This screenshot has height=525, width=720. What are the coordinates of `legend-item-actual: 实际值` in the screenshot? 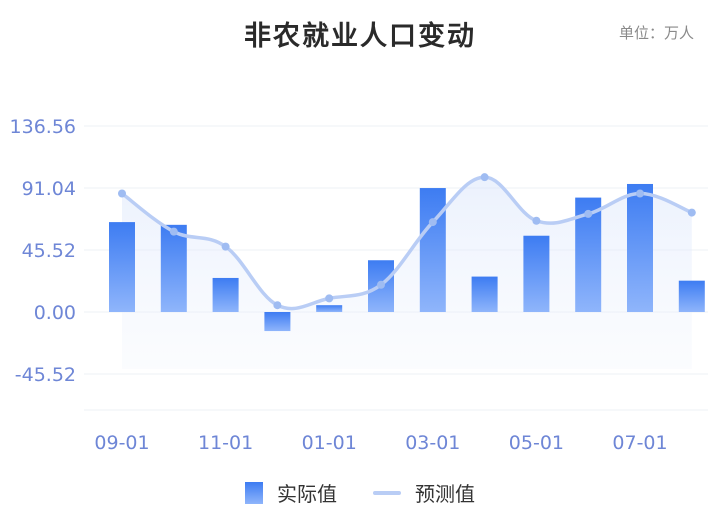 It's located at (291, 492).